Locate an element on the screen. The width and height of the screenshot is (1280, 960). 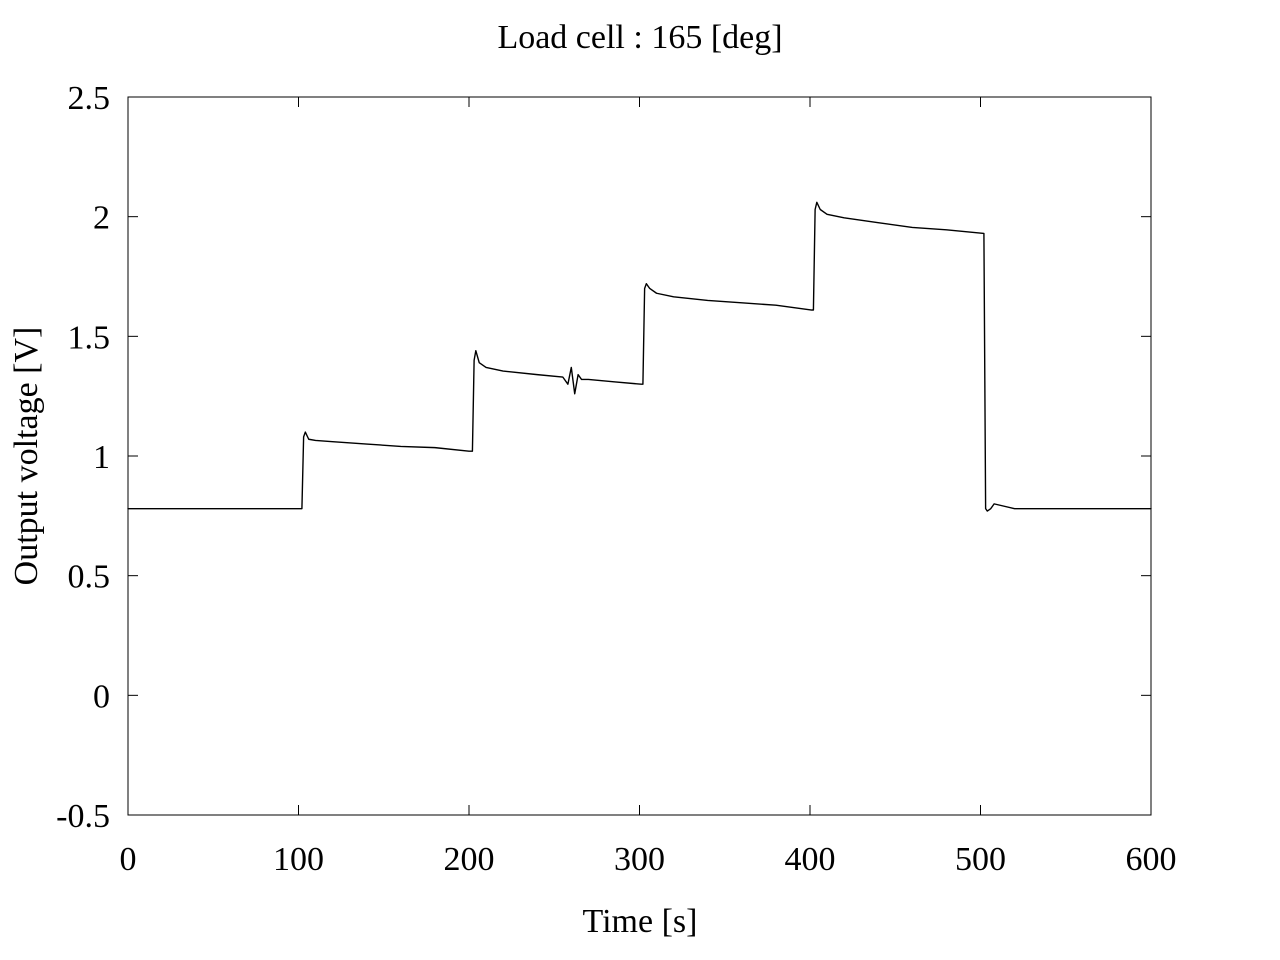
x-axis-label: Time [s] is located at coordinates (640, 921).